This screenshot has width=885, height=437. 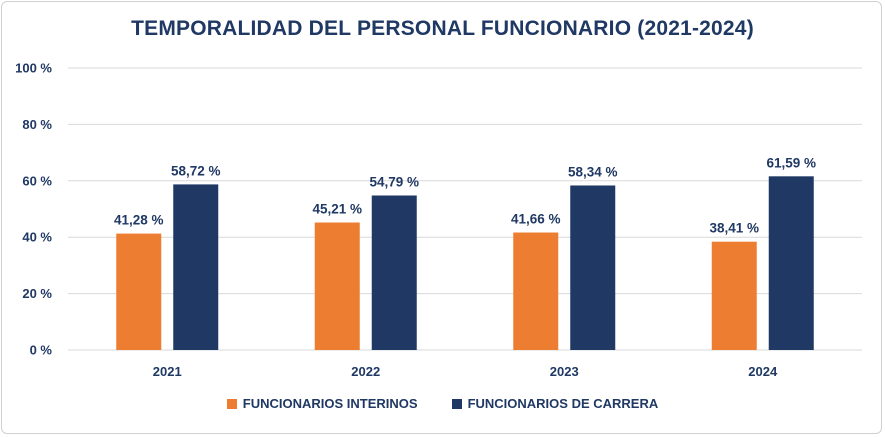 What do you see at coordinates (196, 267) in the screenshot?
I see `bar-carrera-2021` at bounding box center [196, 267].